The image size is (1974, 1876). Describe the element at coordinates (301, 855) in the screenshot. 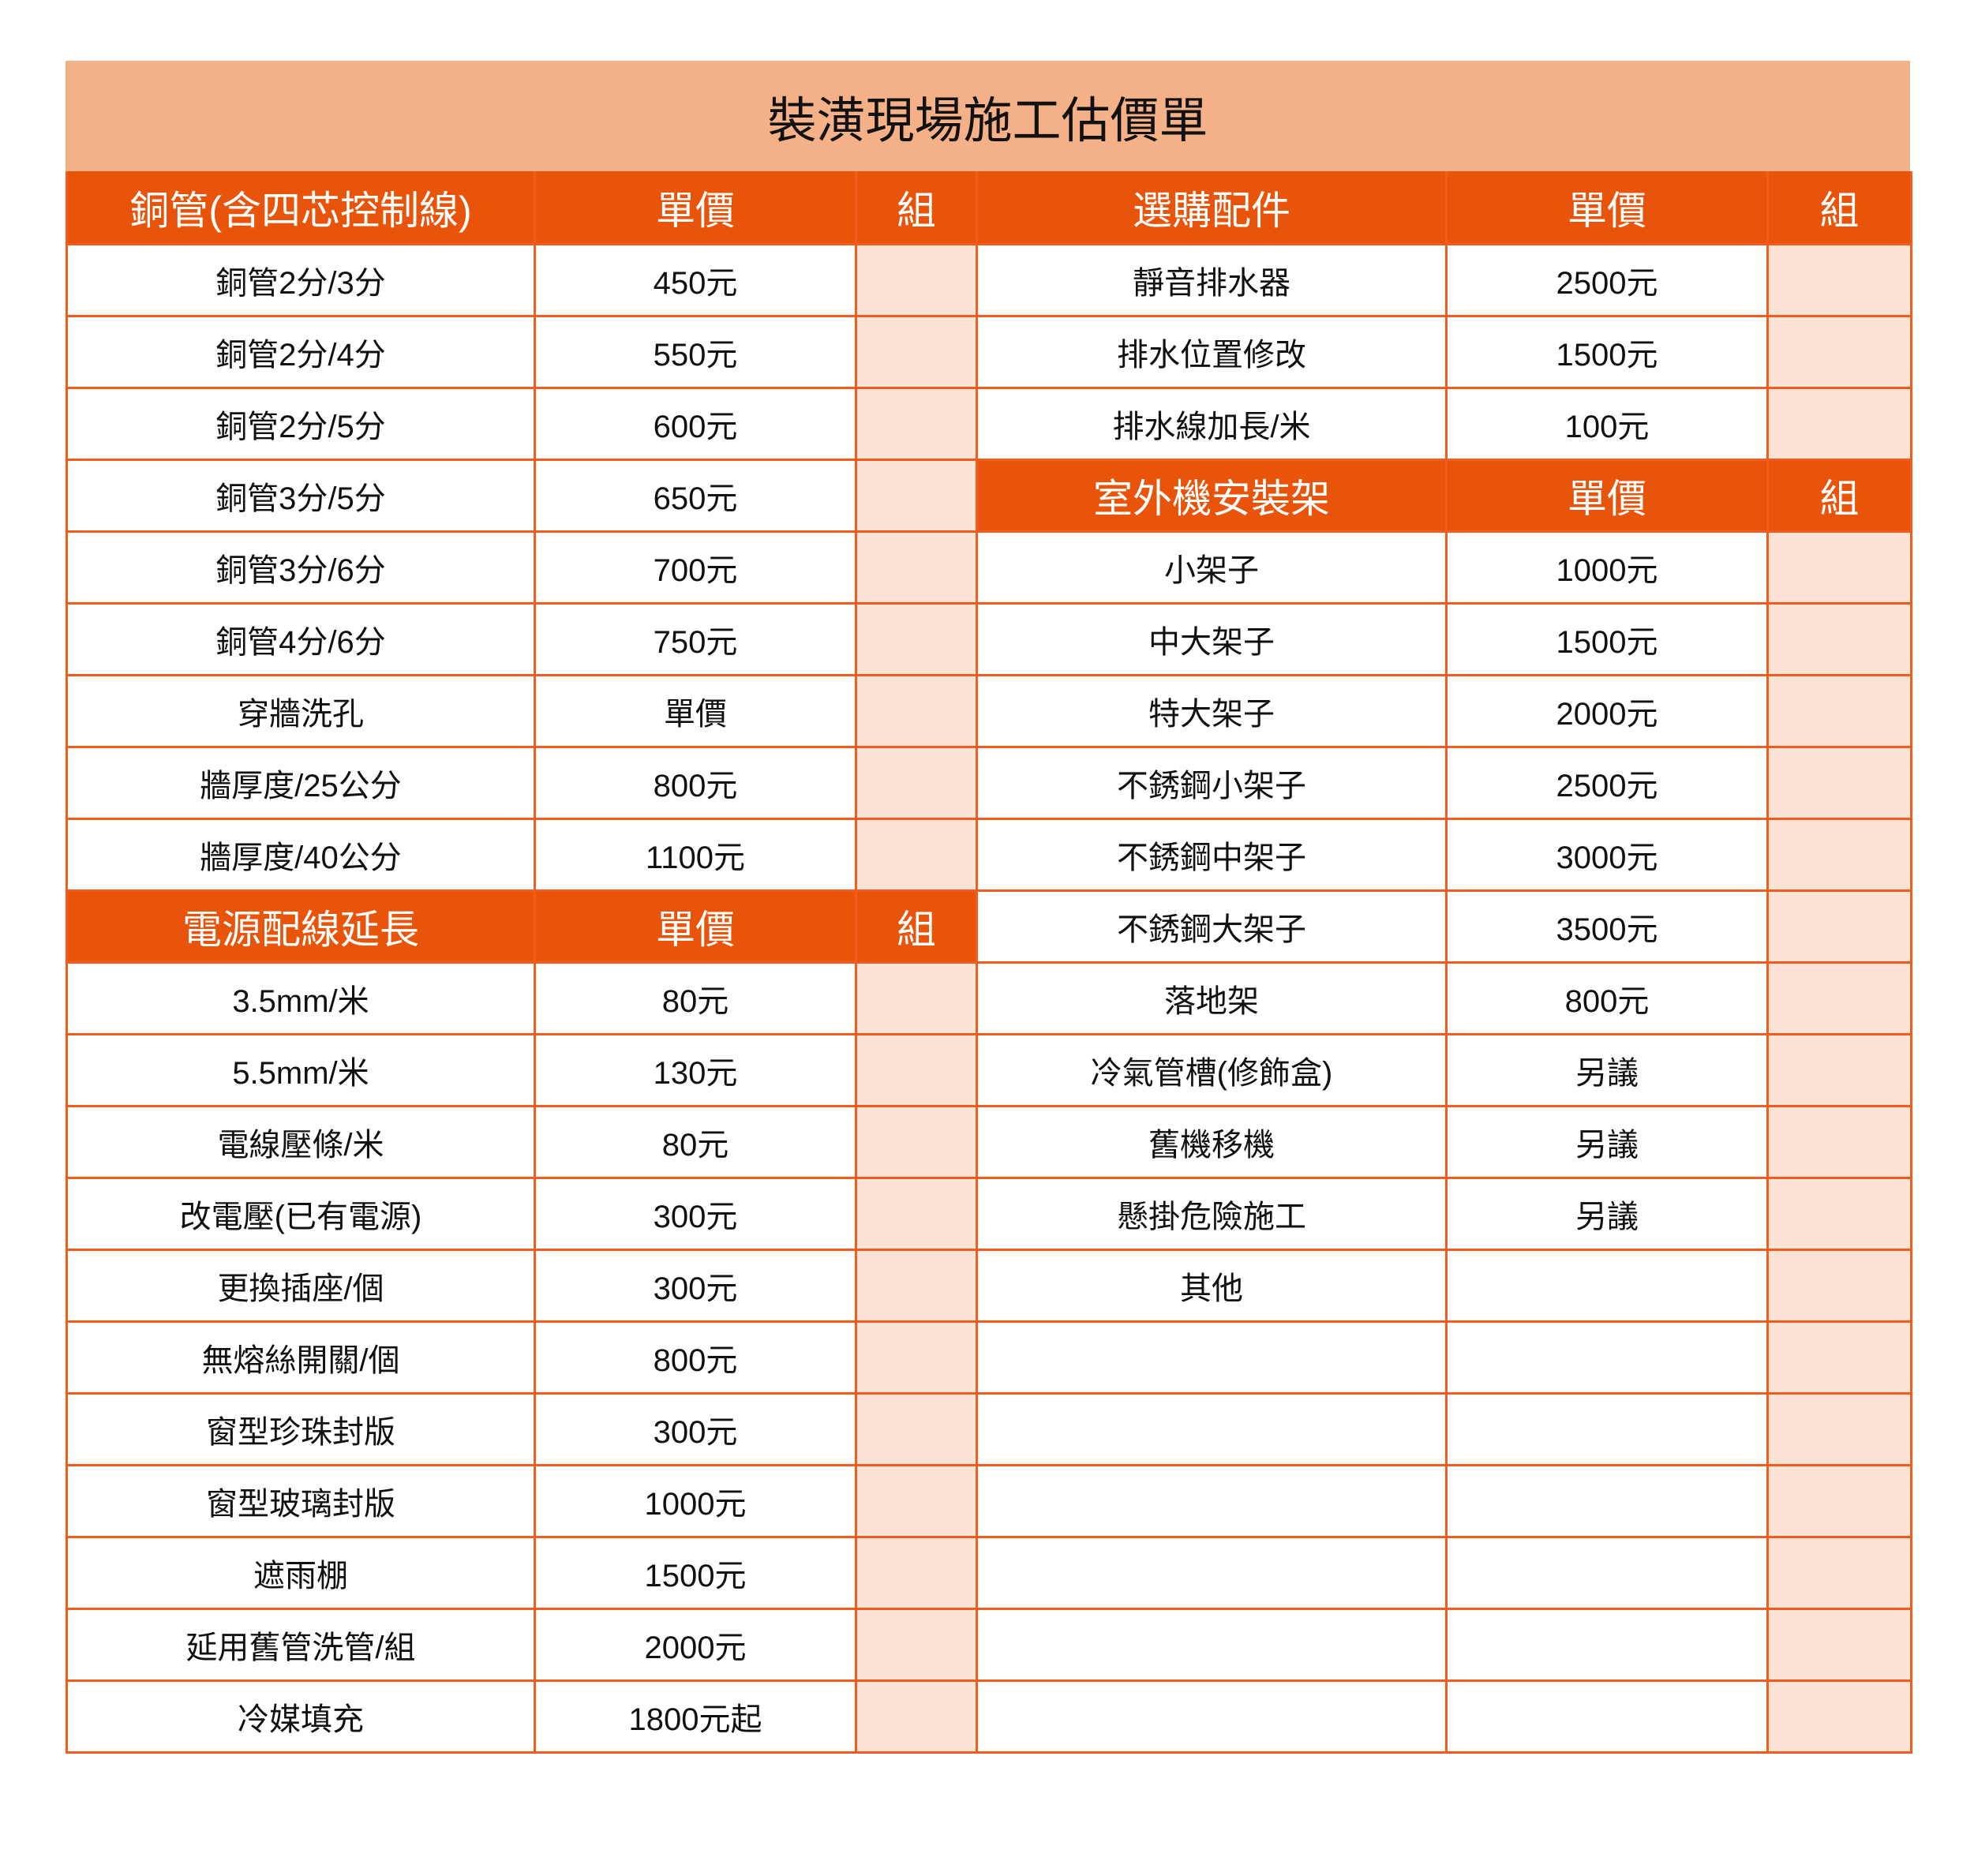

I see `left-item-cell: 牆厚度/40公分` at that location.